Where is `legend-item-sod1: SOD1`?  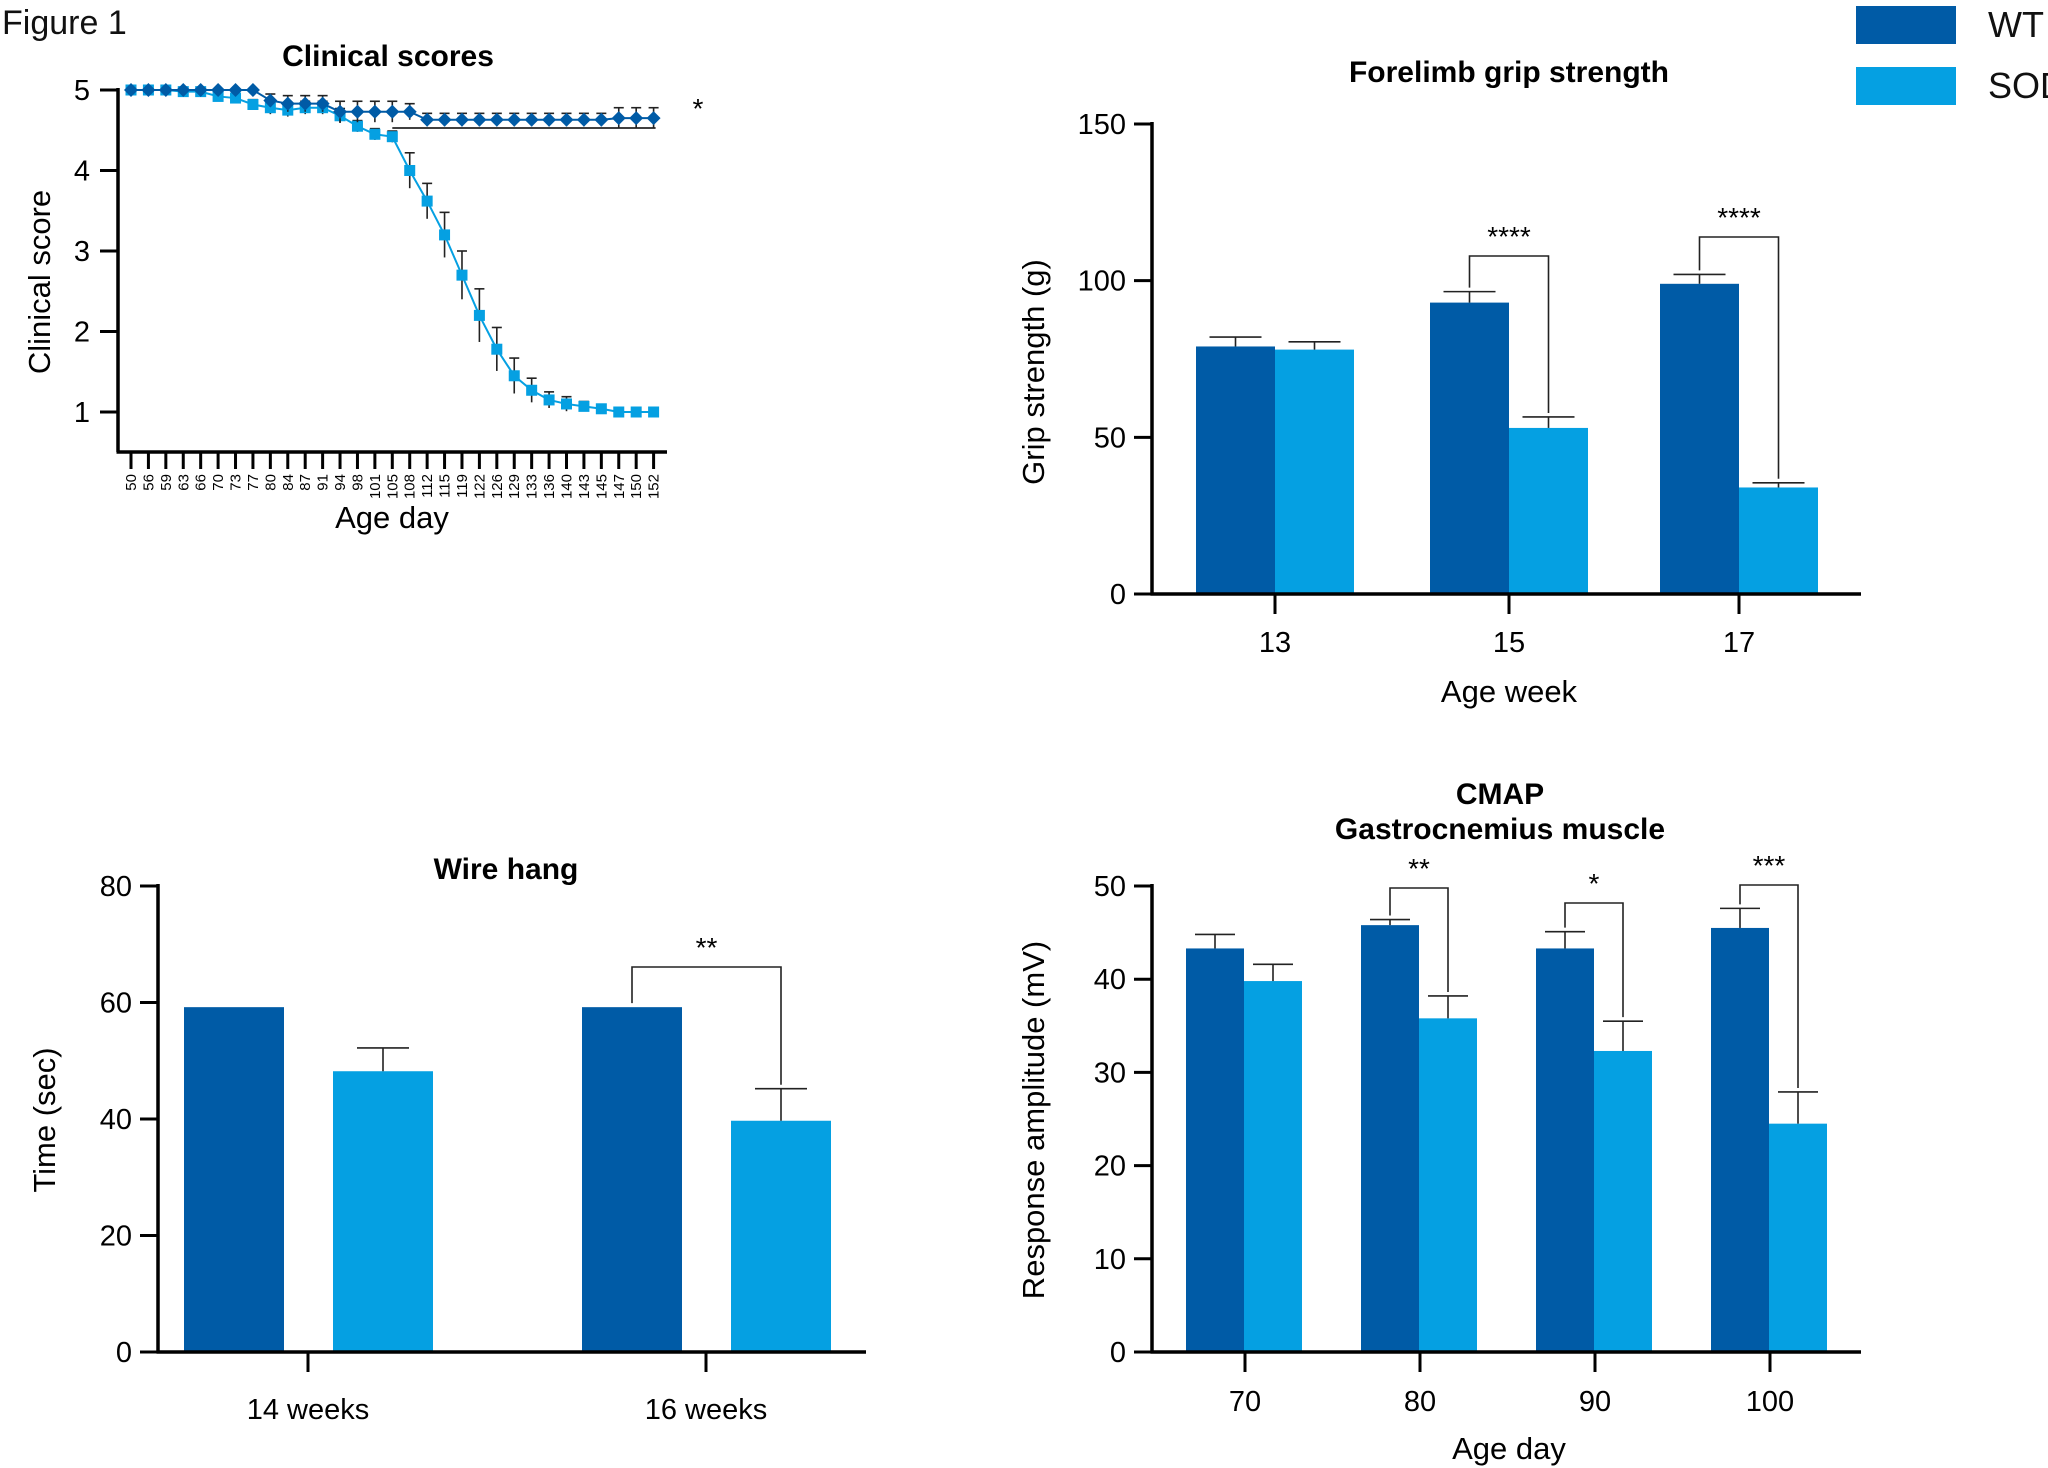
legend-item-sod1: SOD1 is located at coordinates (1952, 89).